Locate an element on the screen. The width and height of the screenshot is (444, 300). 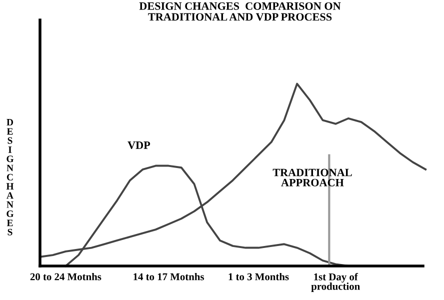
series-label: TRADITIONAL APPROACH is located at coordinates (312, 177).